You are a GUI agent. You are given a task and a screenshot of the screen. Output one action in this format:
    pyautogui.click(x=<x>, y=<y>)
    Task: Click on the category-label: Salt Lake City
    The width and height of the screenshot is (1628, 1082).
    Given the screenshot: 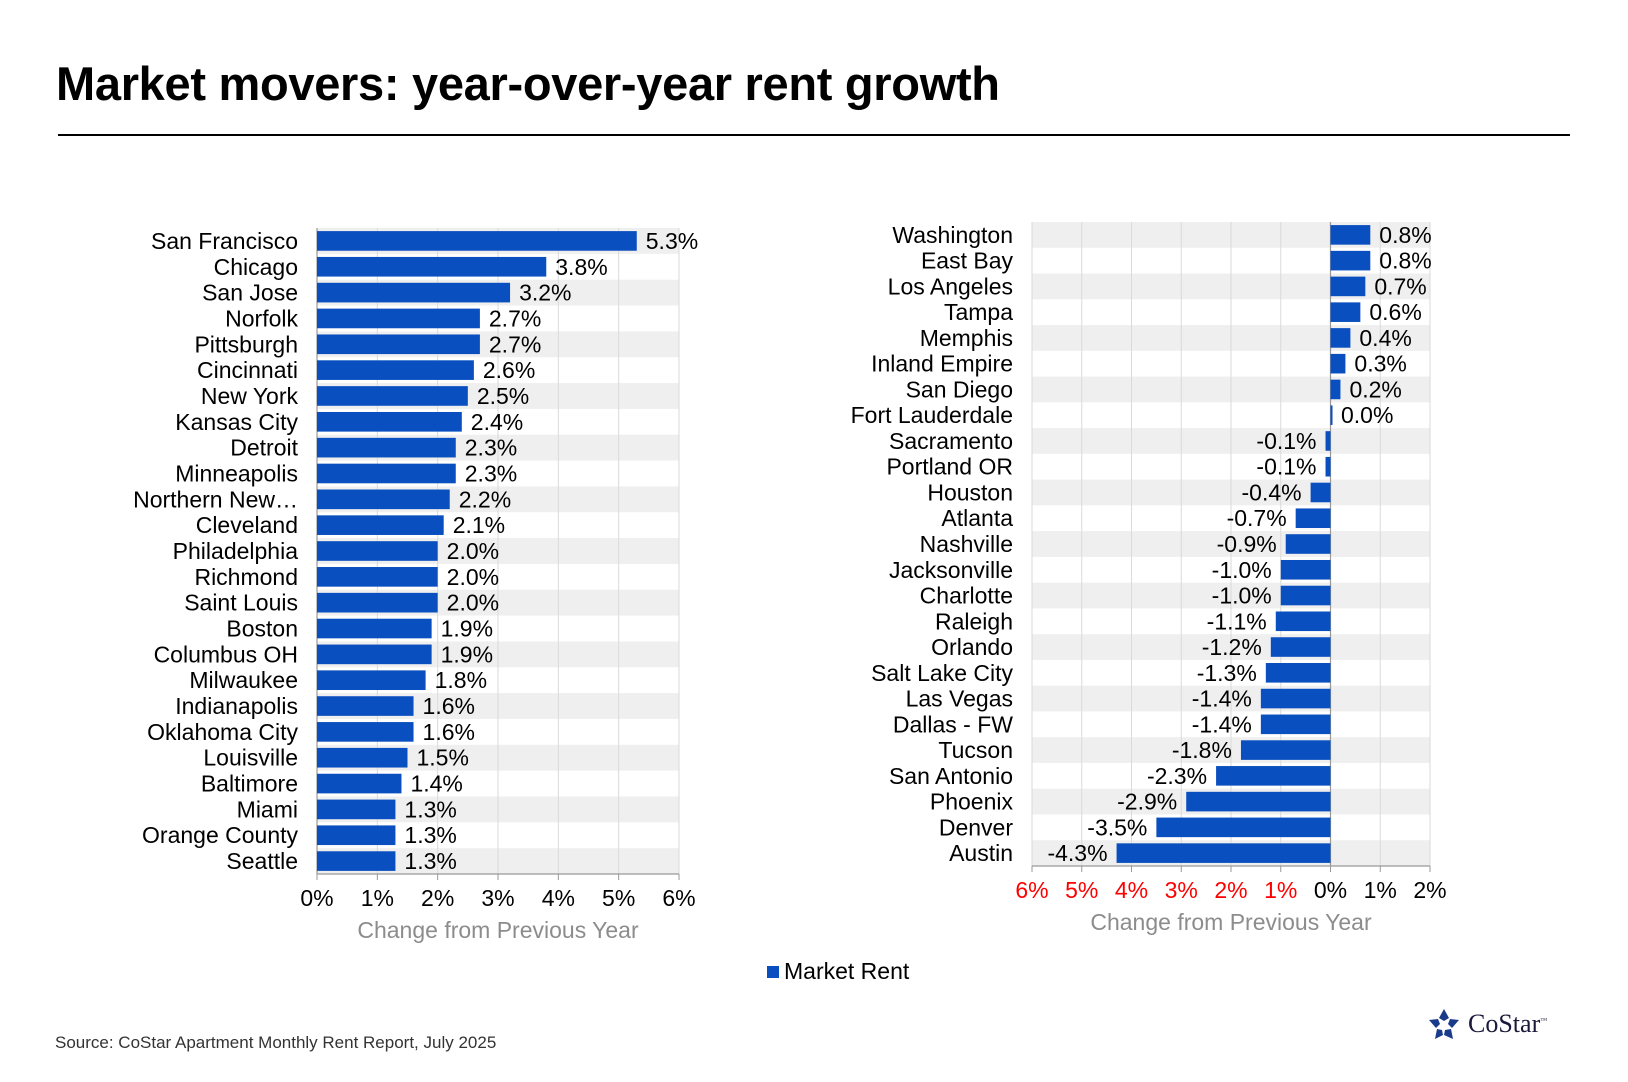 What is the action you would take?
    pyautogui.click(x=942, y=673)
    